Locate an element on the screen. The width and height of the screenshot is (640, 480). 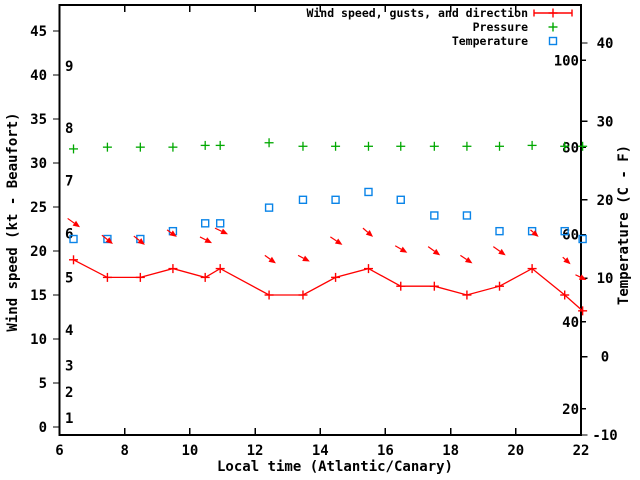
fahrenheit-label: 100 is located at coordinates (566, 61).